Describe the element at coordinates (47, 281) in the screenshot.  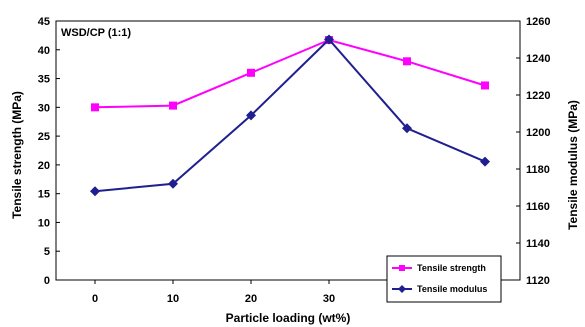
I see `left-tick-label: 0` at that location.